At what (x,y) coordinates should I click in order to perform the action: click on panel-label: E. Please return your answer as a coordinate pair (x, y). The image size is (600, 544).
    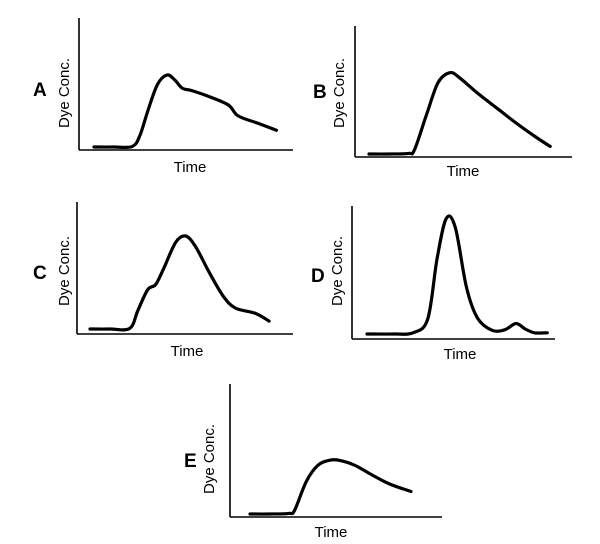
    Looking at the image, I should click on (190, 461).